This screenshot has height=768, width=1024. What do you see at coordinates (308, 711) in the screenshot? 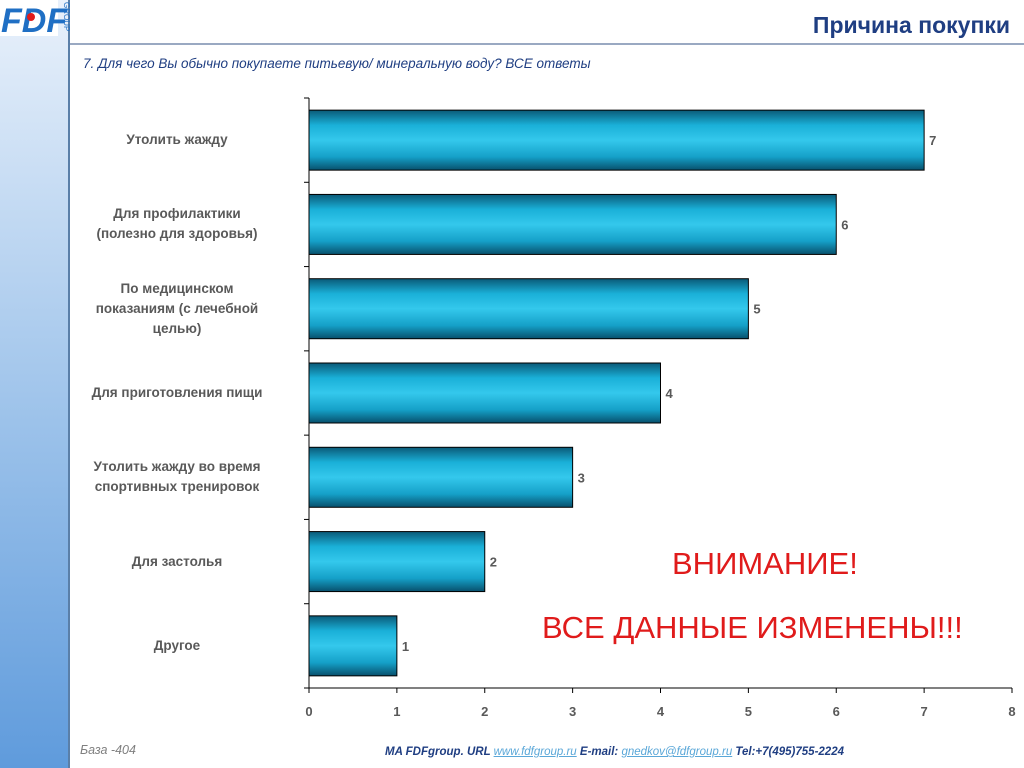
I see `x-tick-label: 0` at bounding box center [308, 711].